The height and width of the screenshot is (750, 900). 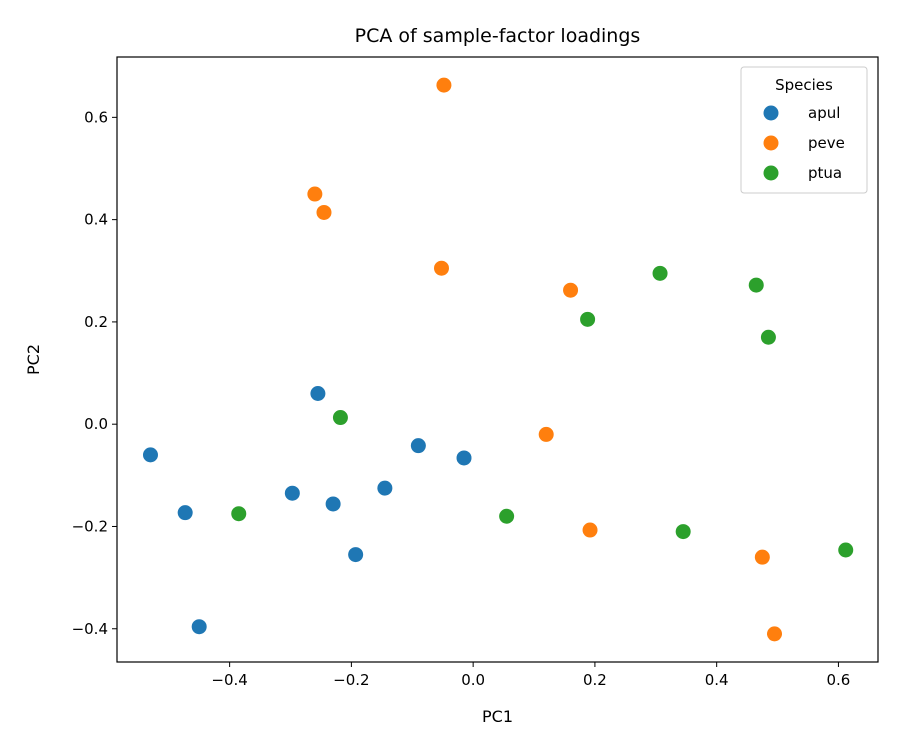 I want to click on x-axis-label: PC1, so click(x=497, y=716).